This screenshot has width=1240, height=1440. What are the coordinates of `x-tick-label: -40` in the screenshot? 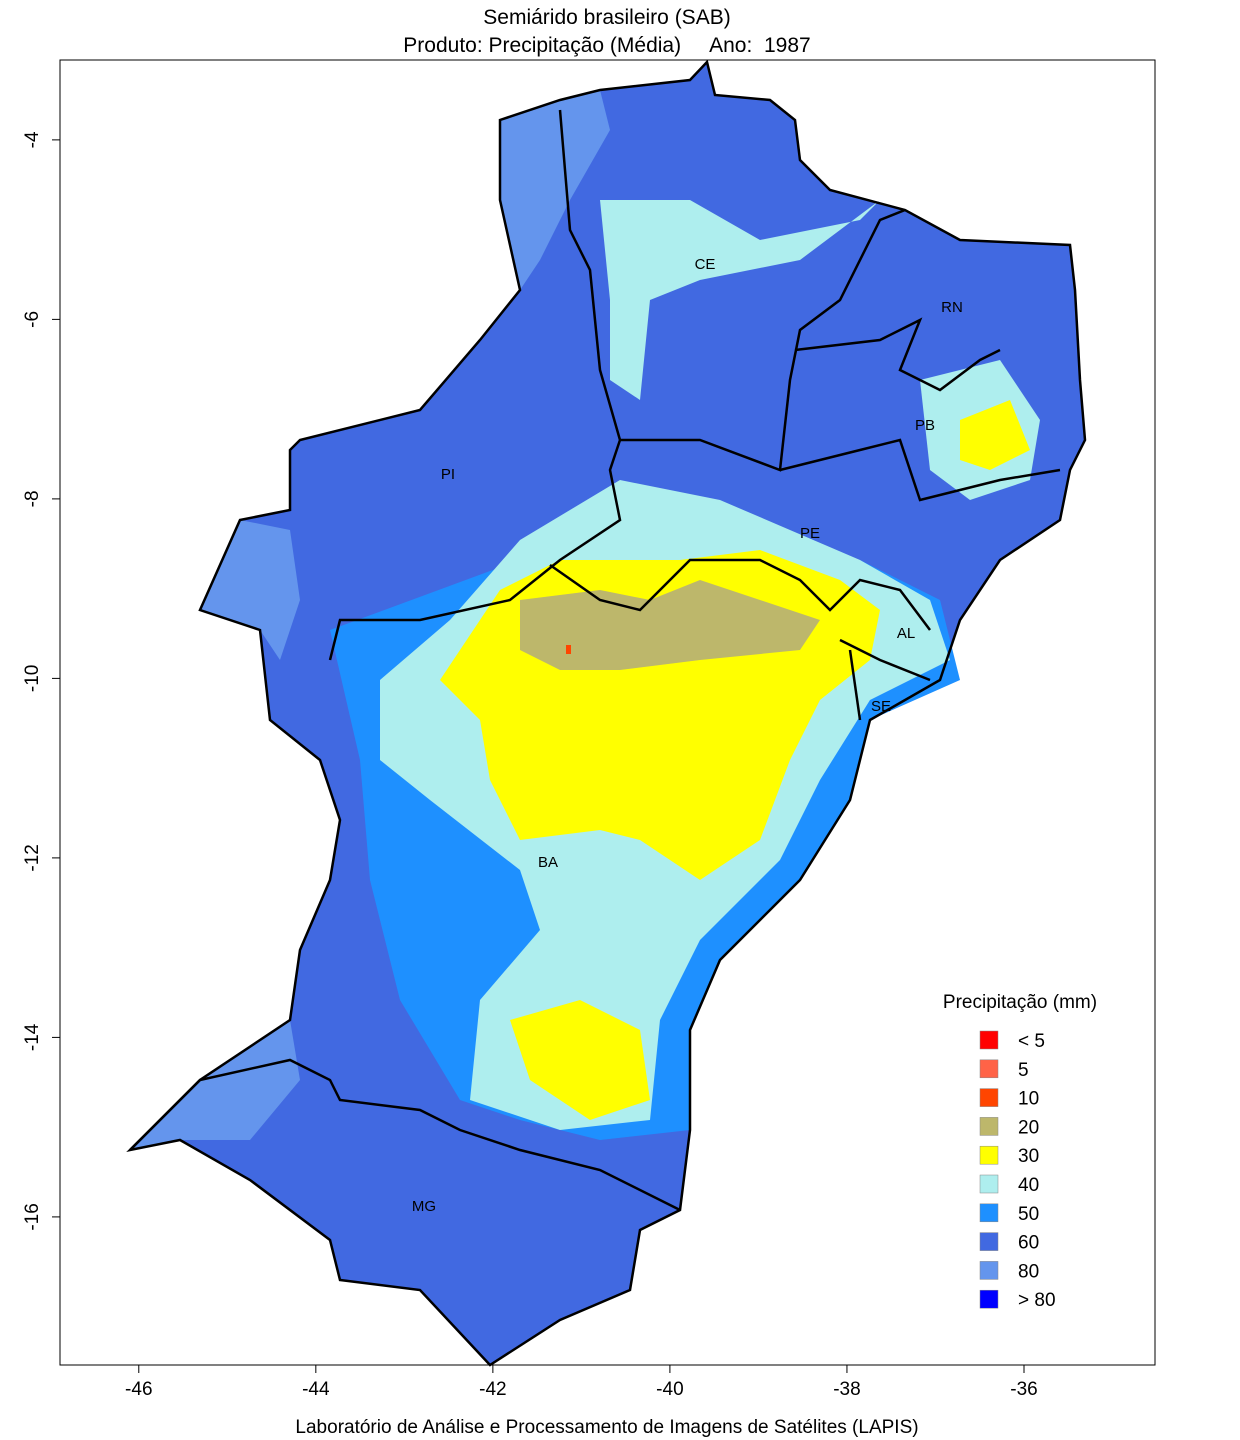 It's located at (669, 1389).